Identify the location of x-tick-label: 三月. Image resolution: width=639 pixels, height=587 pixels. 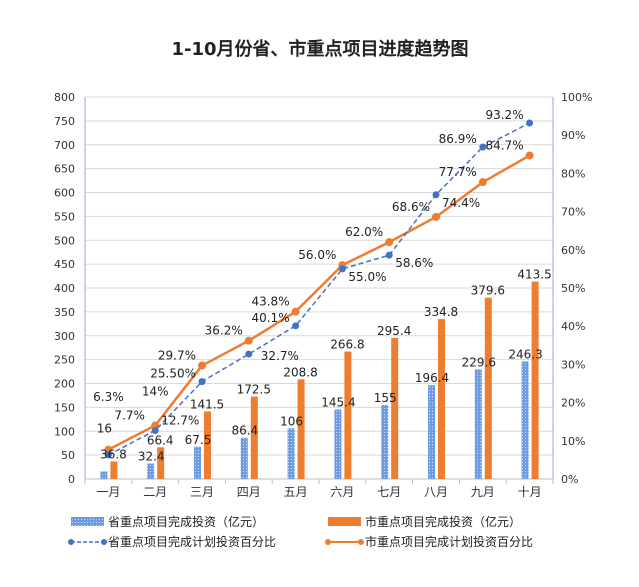
(202, 492).